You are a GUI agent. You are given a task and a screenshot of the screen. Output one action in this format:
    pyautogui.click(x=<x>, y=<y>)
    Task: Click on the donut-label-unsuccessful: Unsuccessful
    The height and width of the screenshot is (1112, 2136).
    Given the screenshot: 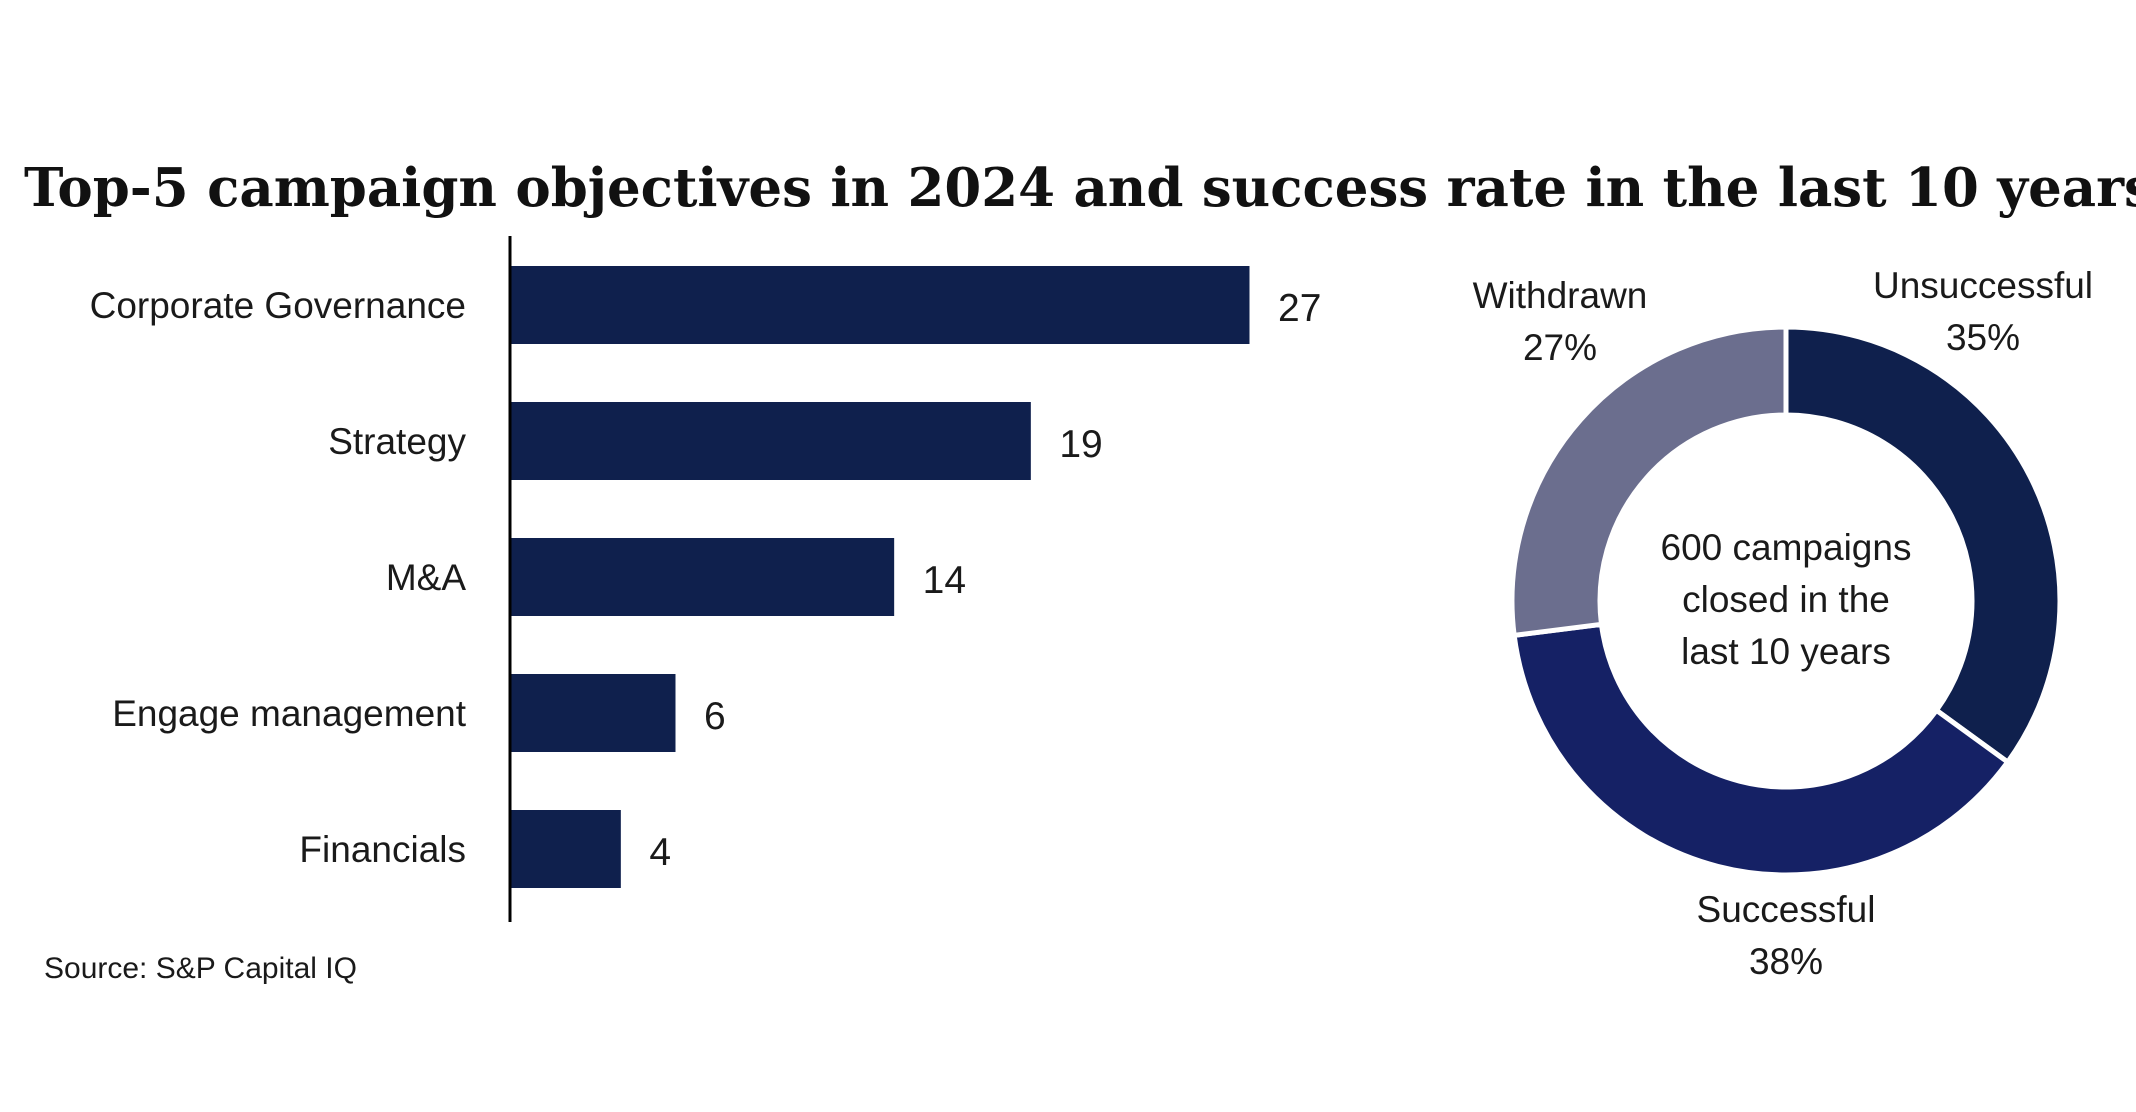 What is the action you would take?
    pyautogui.click(x=1983, y=285)
    